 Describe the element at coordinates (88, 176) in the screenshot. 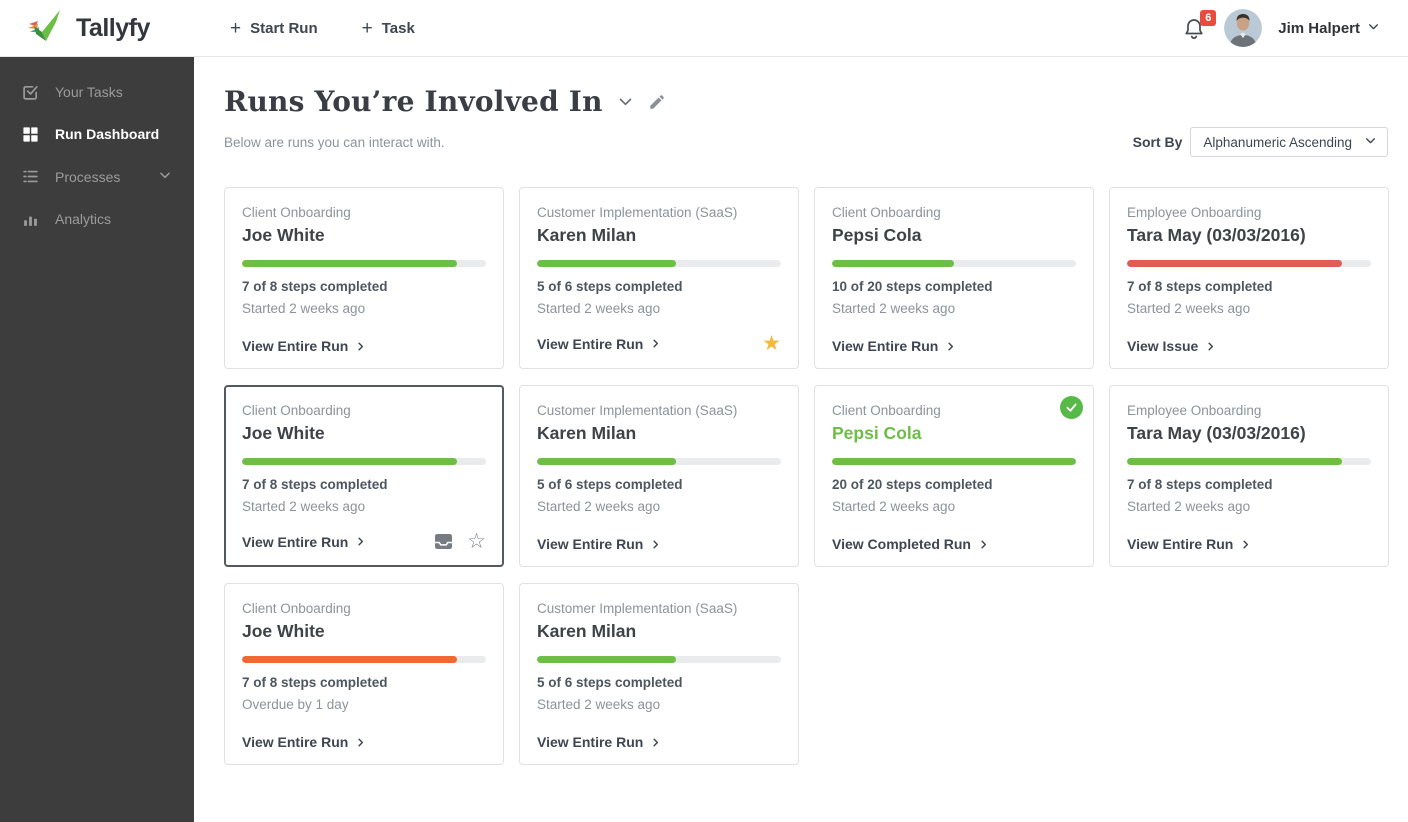

I see `sidebar-item-label: Processes` at that location.